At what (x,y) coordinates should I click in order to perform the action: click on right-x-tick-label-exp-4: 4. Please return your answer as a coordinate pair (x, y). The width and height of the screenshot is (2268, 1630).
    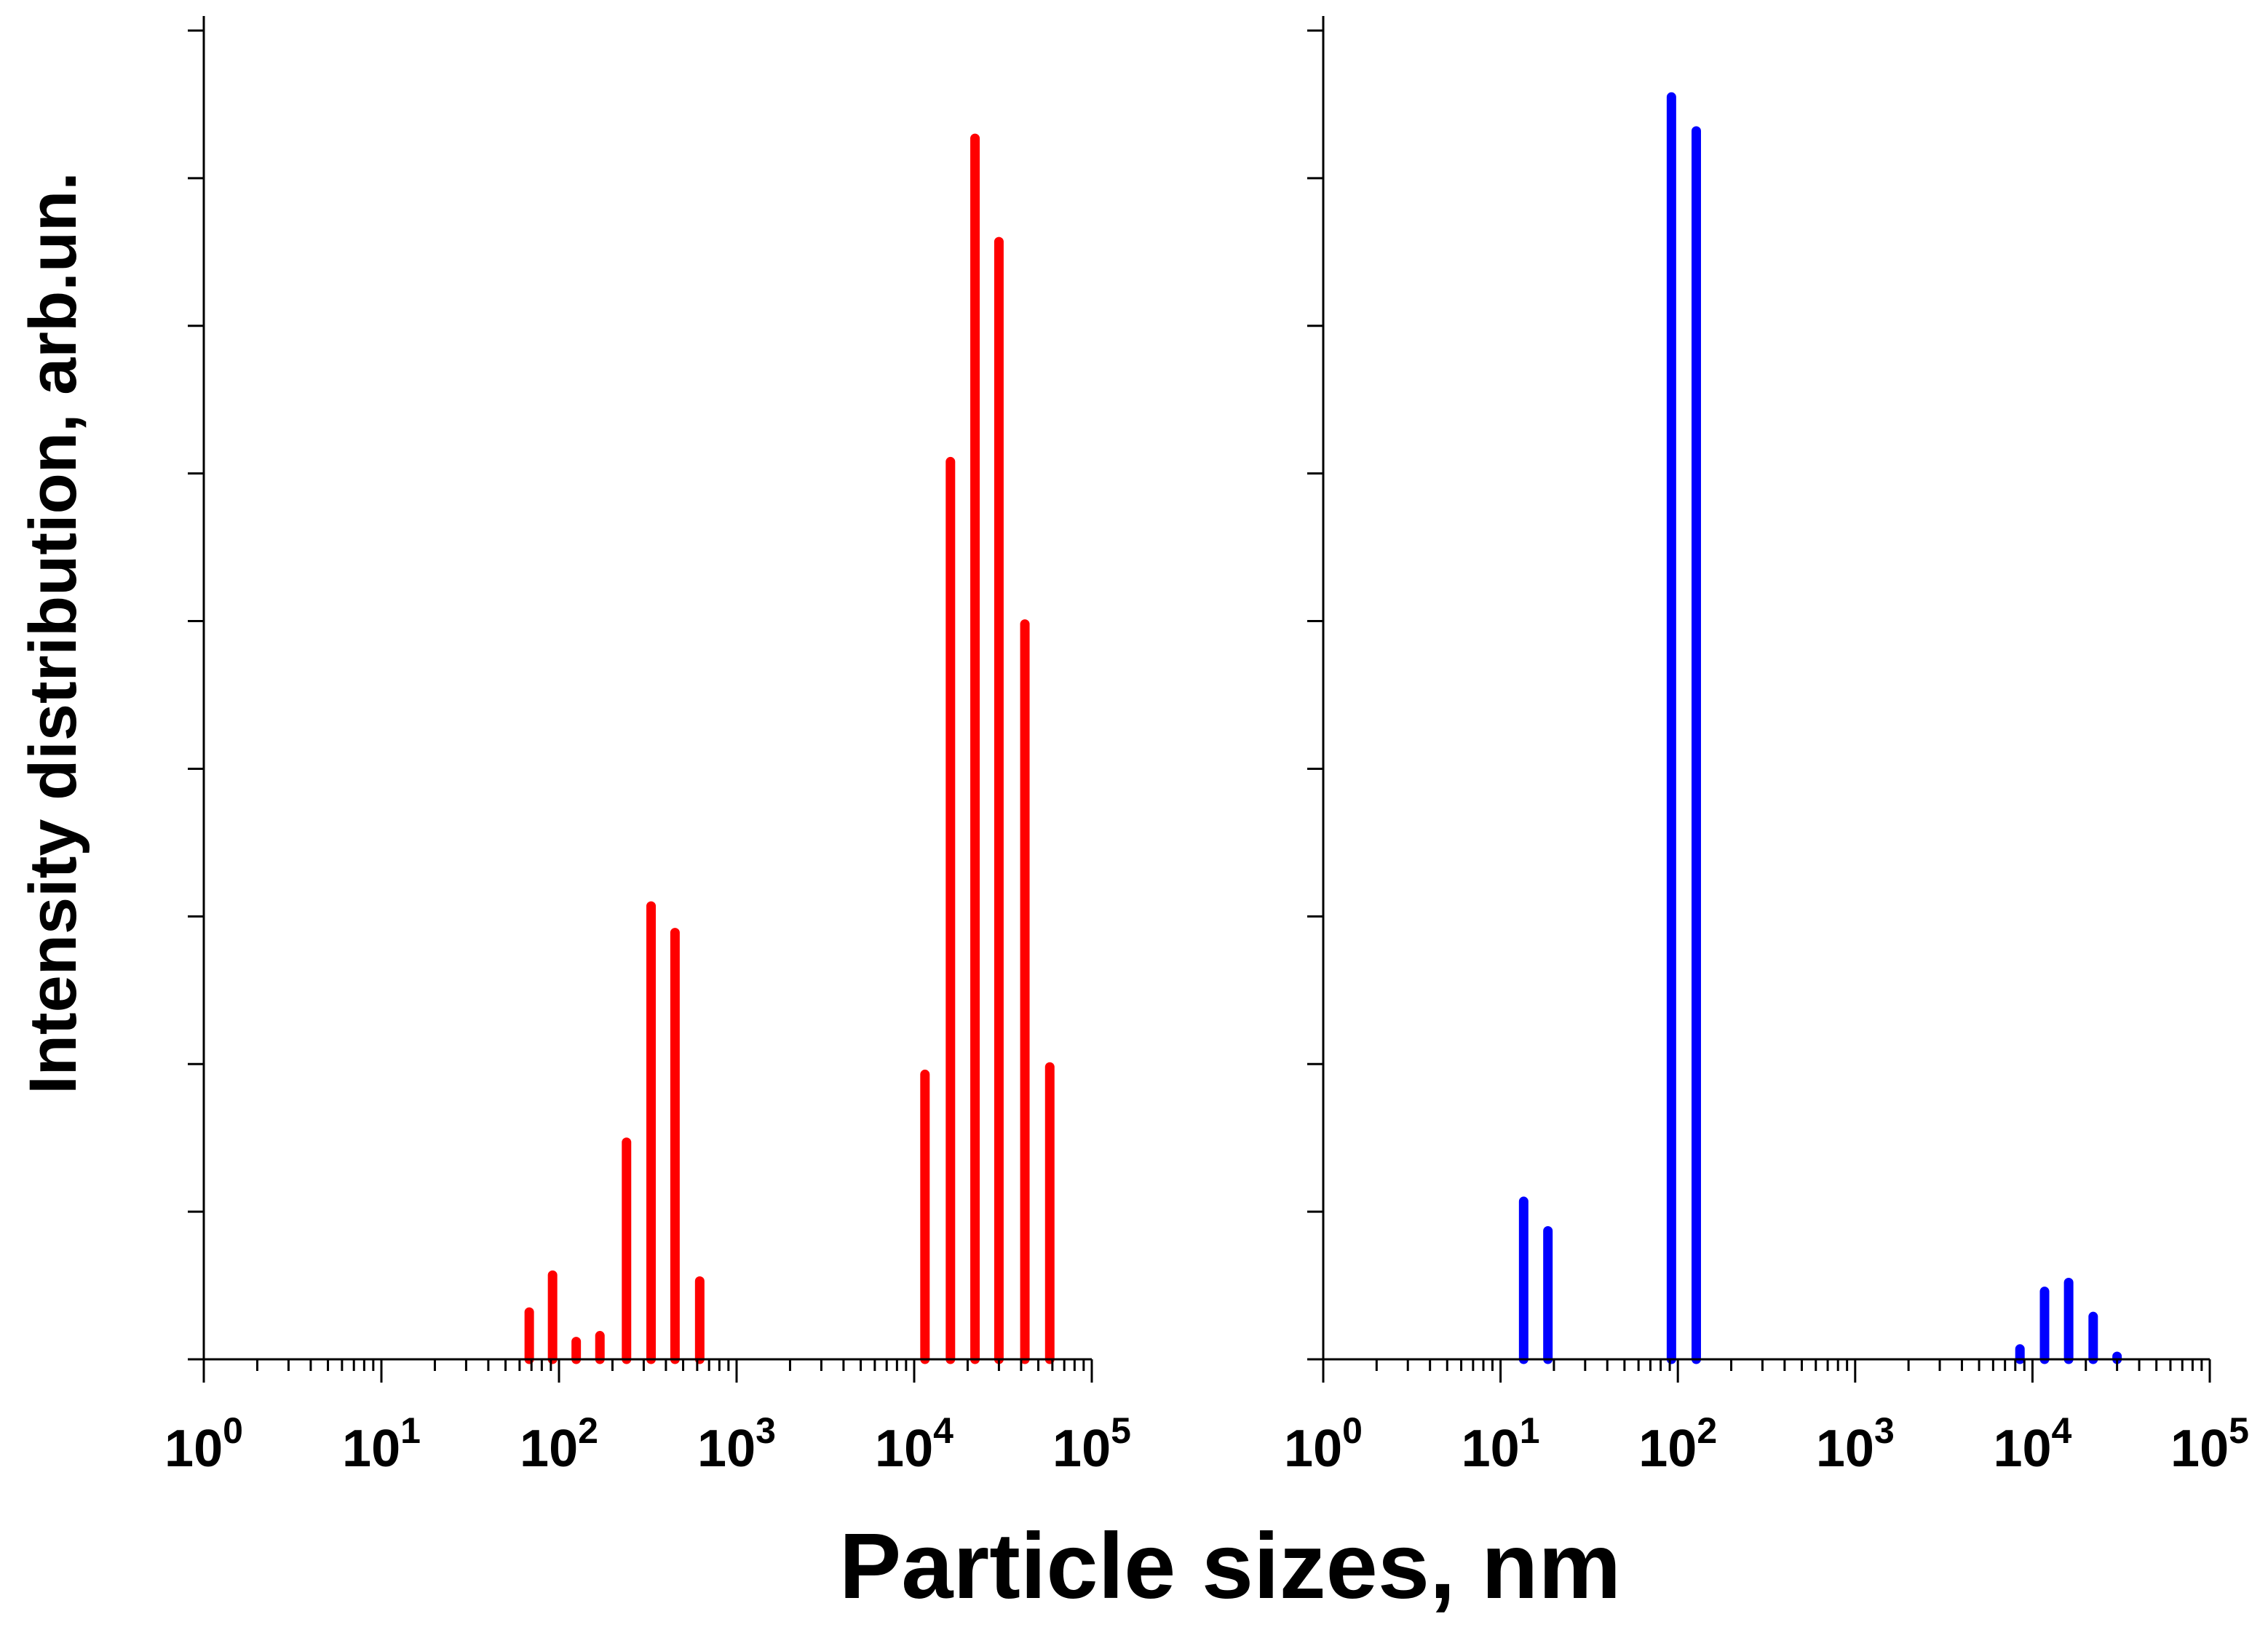
    Looking at the image, I should click on (2062, 1430).